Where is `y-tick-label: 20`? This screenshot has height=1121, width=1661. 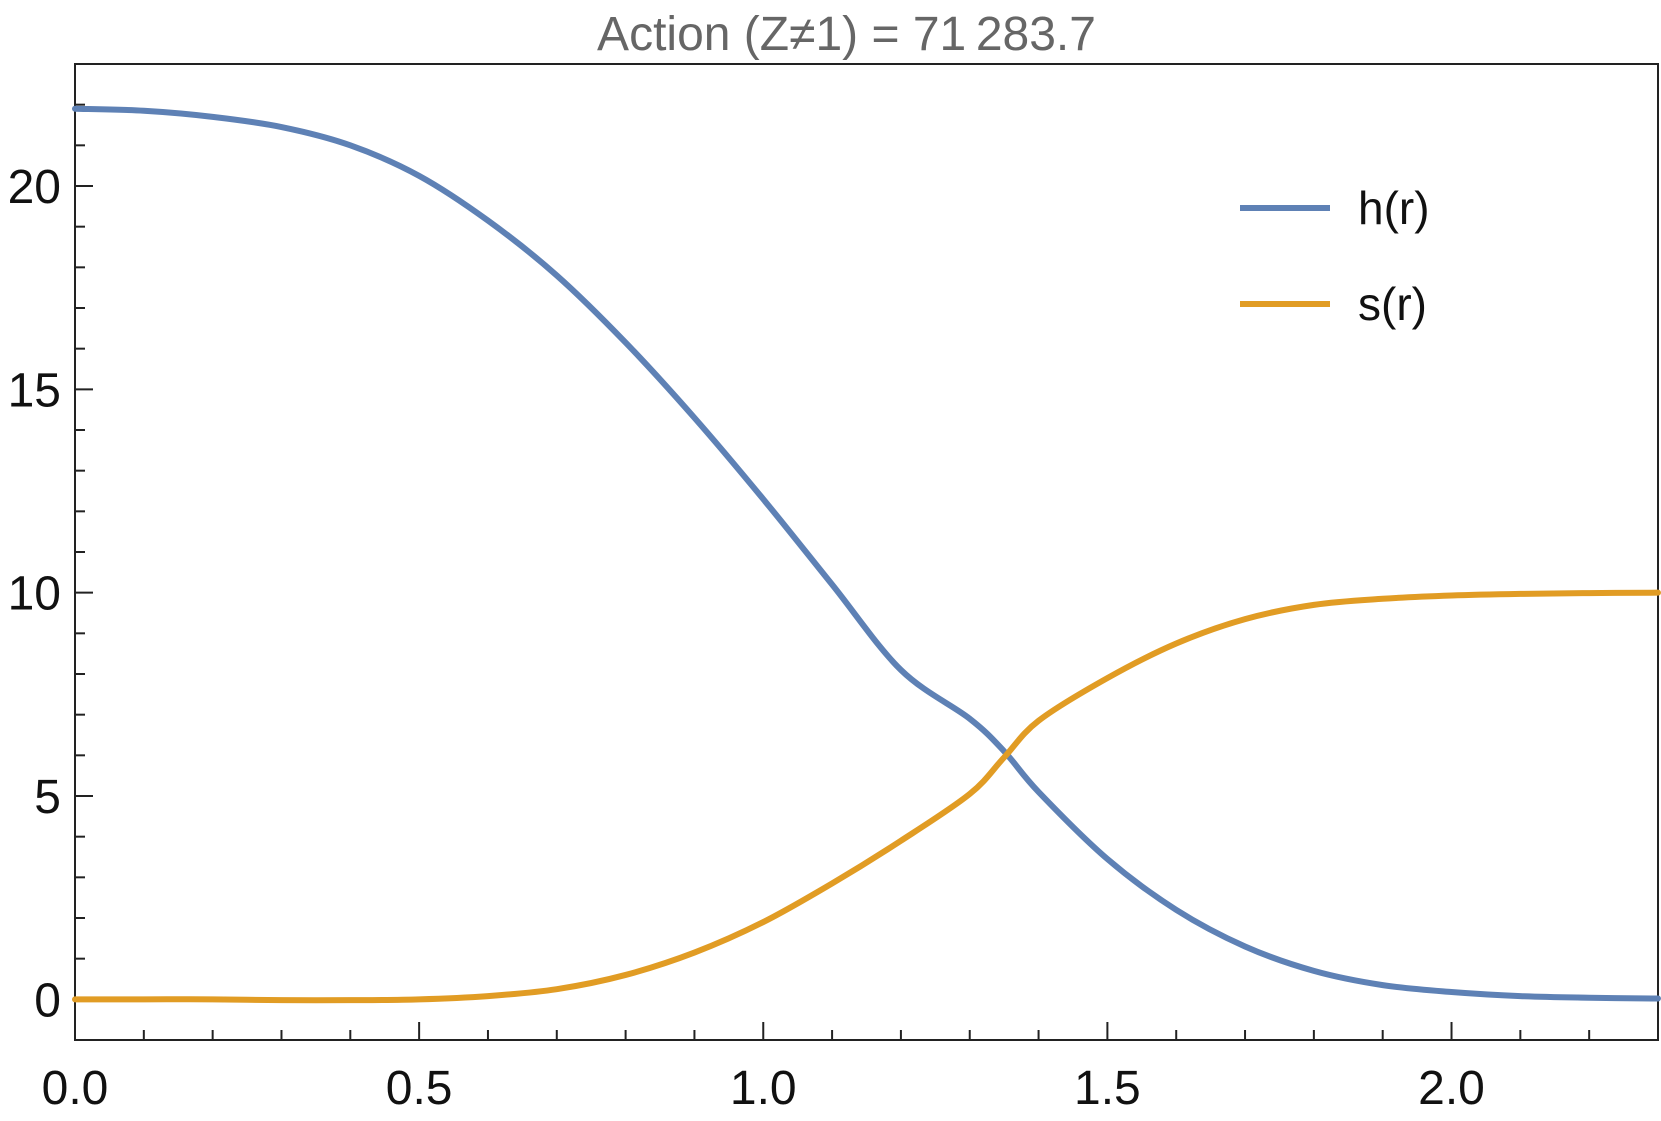 y-tick-label: 20 is located at coordinates (34, 187).